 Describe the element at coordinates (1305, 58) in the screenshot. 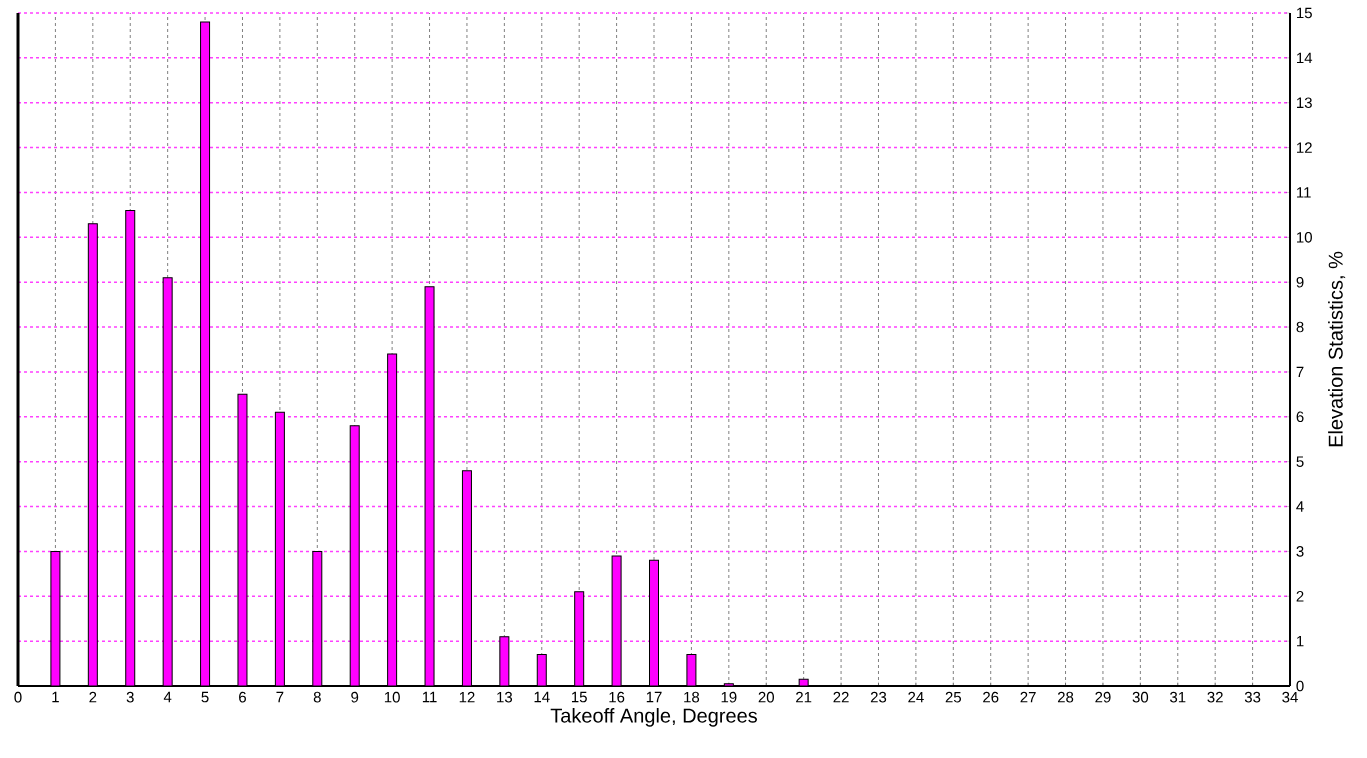

I see `y-tick-label: 14` at that location.